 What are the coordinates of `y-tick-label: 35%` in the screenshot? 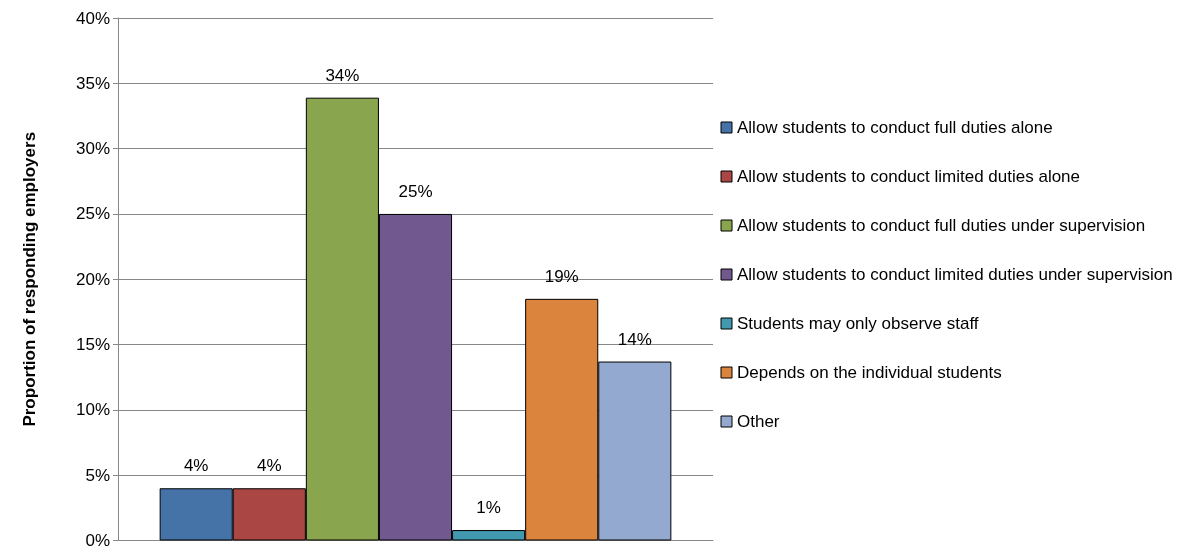 It's located at (92, 83).